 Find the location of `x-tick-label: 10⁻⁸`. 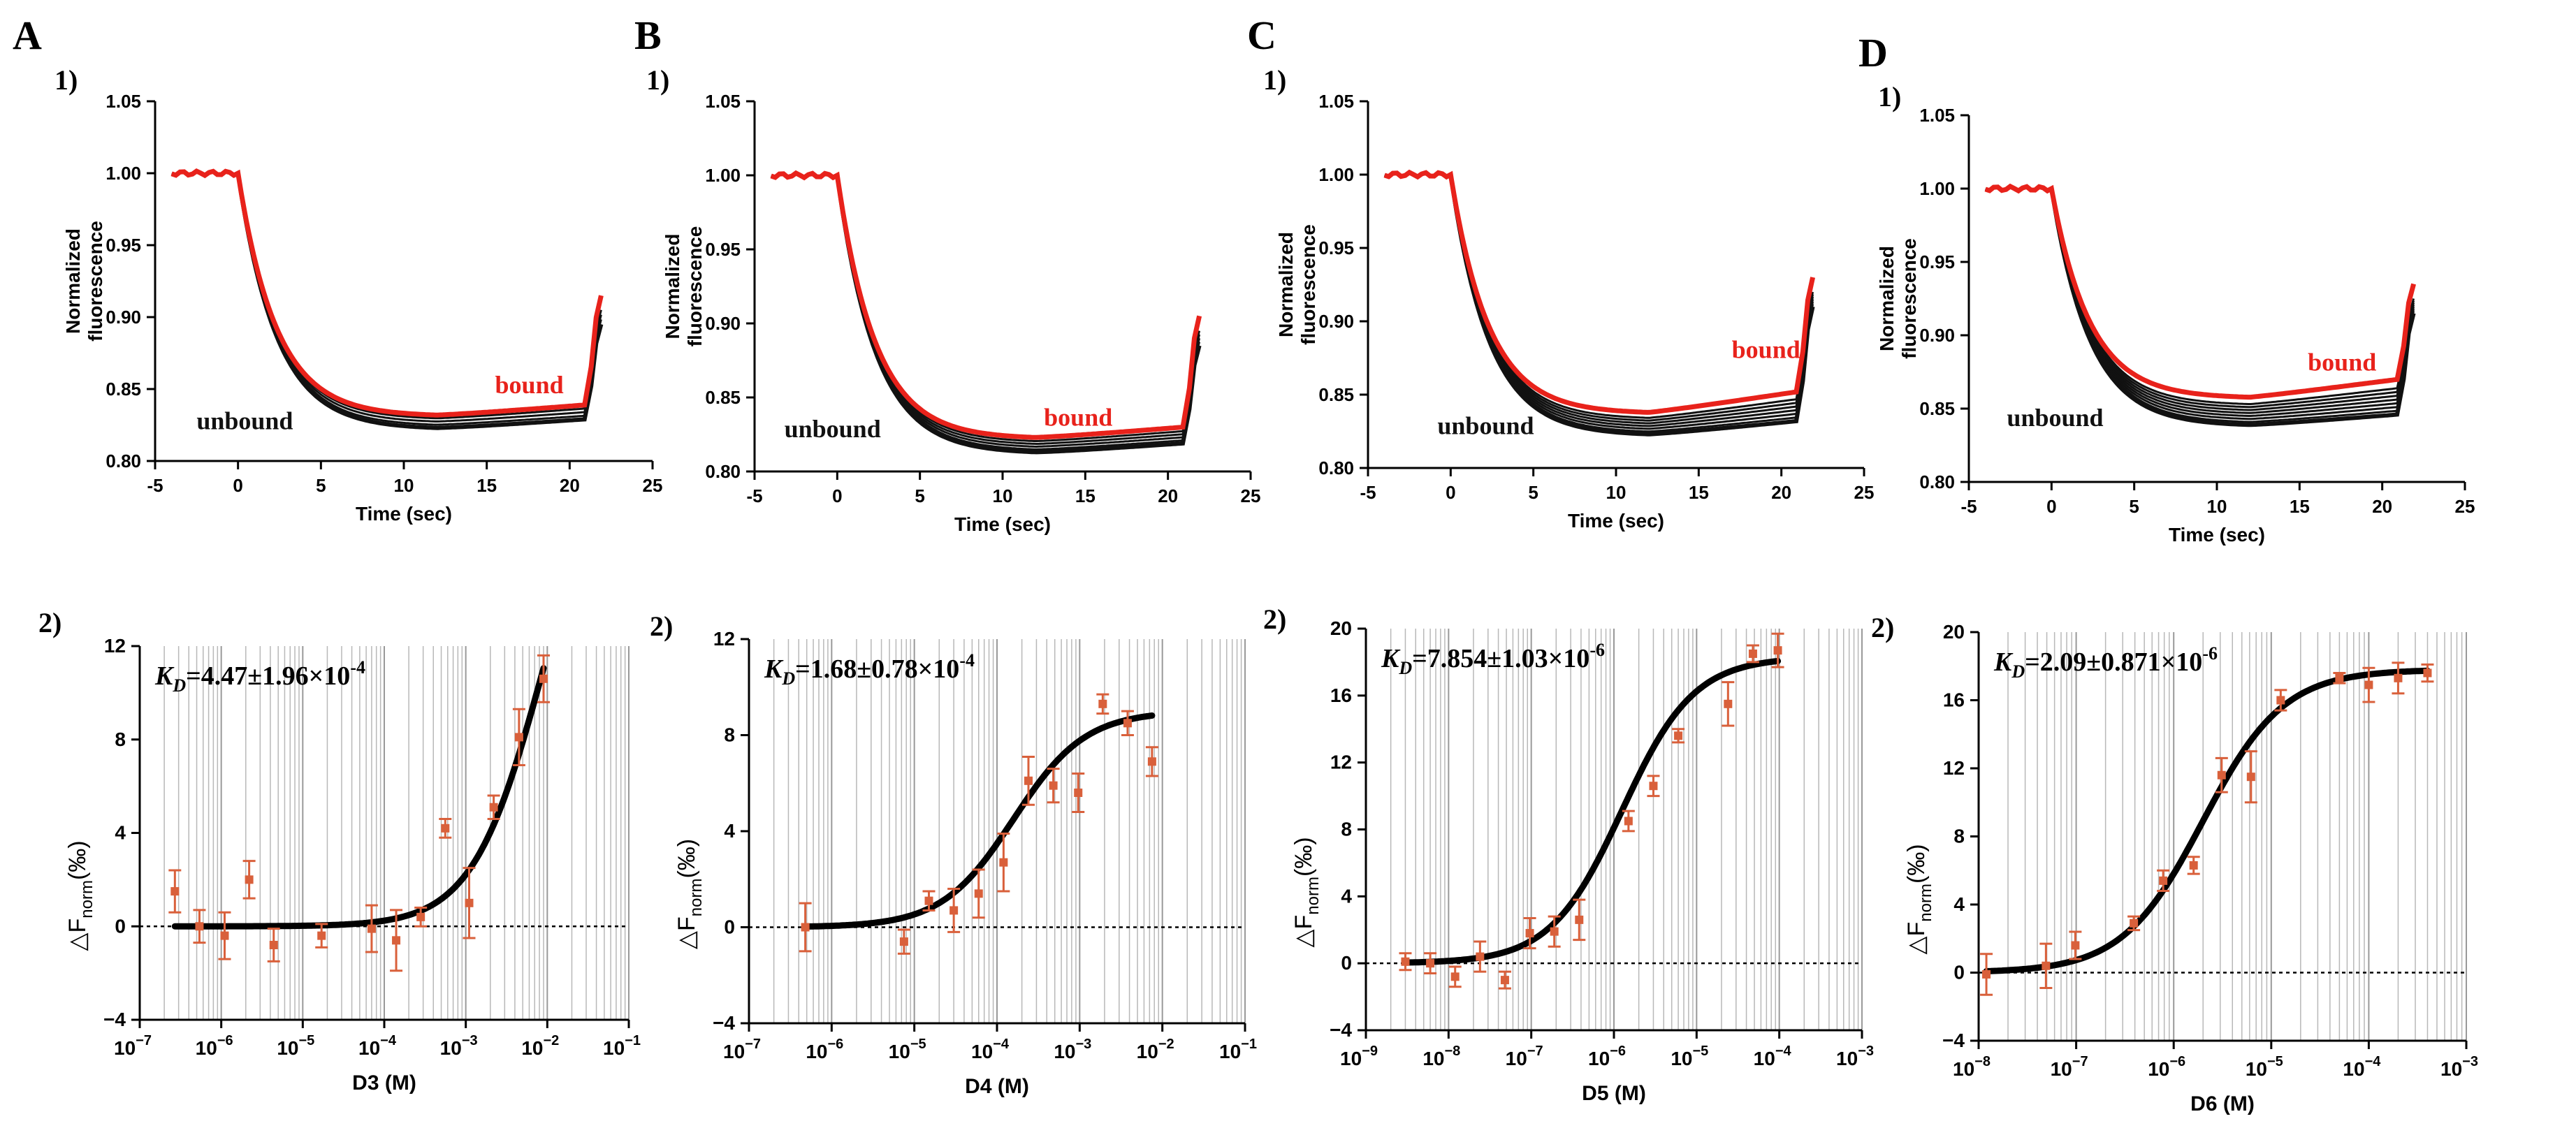

x-tick-label: 10⁻⁸ is located at coordinates (1441, 1056).